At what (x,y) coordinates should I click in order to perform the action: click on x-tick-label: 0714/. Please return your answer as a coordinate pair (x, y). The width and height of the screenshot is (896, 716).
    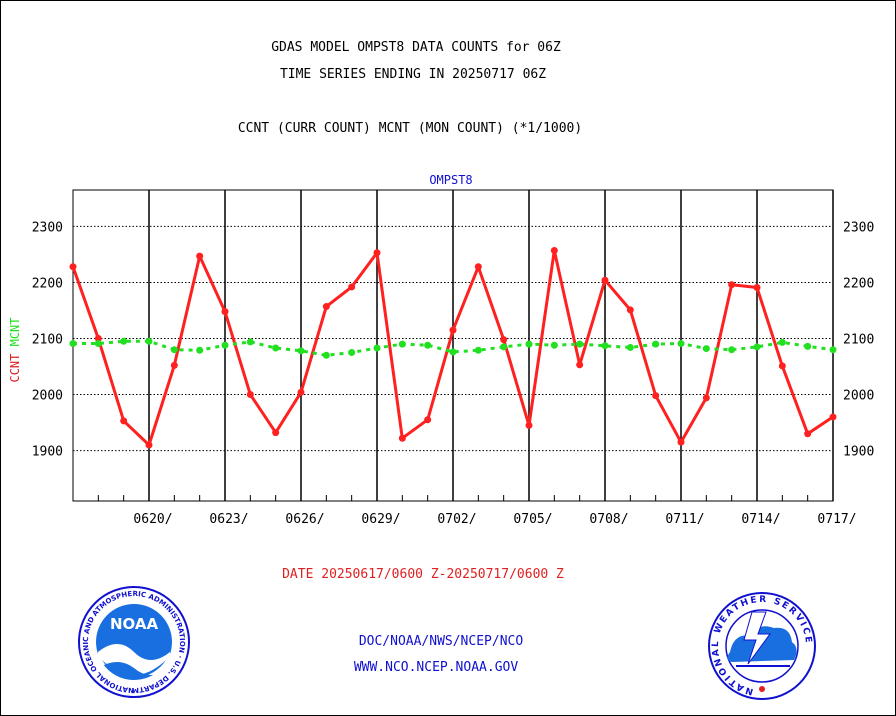
    Looking at the image, I should click on (760, 519).